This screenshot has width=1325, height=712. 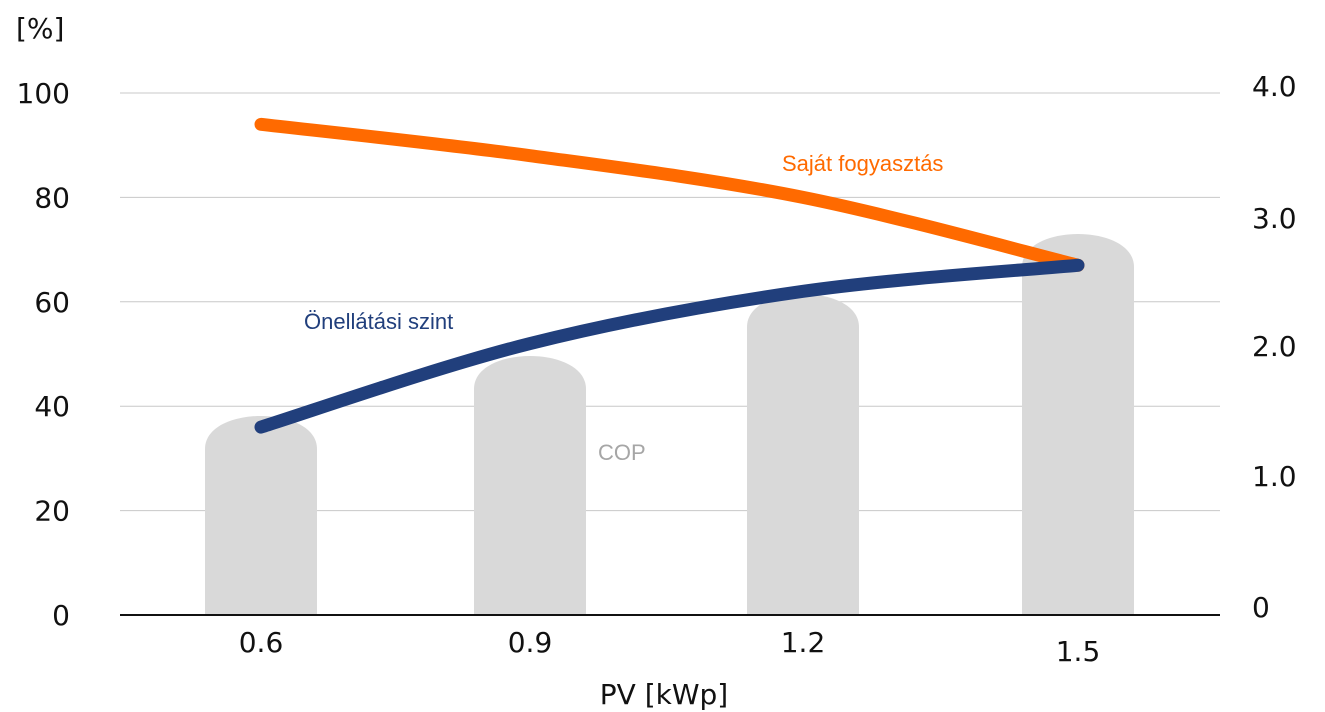 I want to click on cop-bar-1.5, so click(x=1078, y=424).